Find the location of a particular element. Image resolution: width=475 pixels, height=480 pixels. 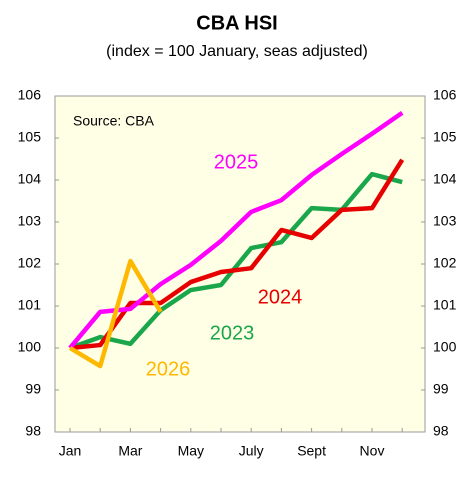

y2-tick-label: 99 is located at coordinates (441, 389).